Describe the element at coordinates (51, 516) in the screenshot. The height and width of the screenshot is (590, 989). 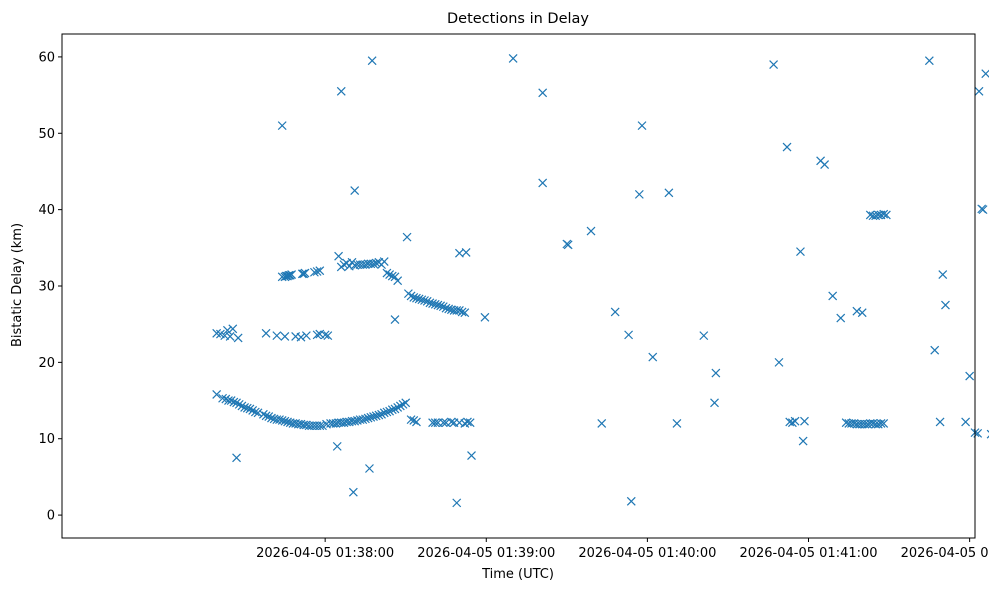
I see `y-tick-label: 0` at that location.